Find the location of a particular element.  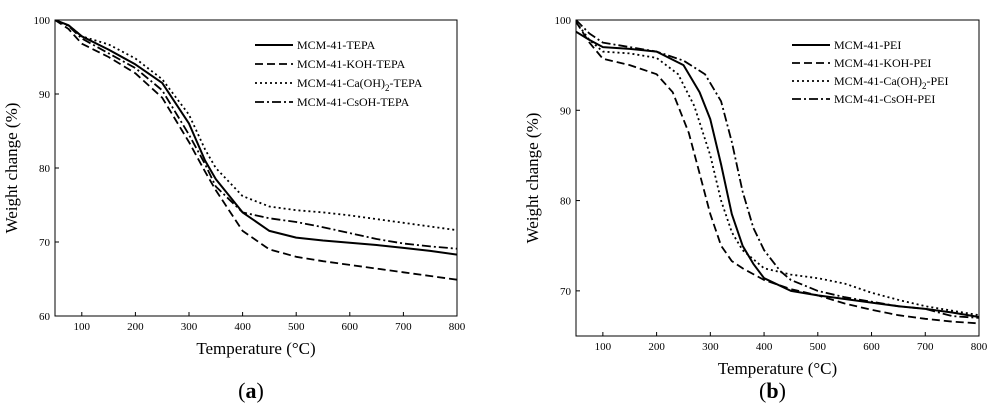

legend-label-4: MCM-41-CsOH-TEPA is located at coordinates (353, 102).